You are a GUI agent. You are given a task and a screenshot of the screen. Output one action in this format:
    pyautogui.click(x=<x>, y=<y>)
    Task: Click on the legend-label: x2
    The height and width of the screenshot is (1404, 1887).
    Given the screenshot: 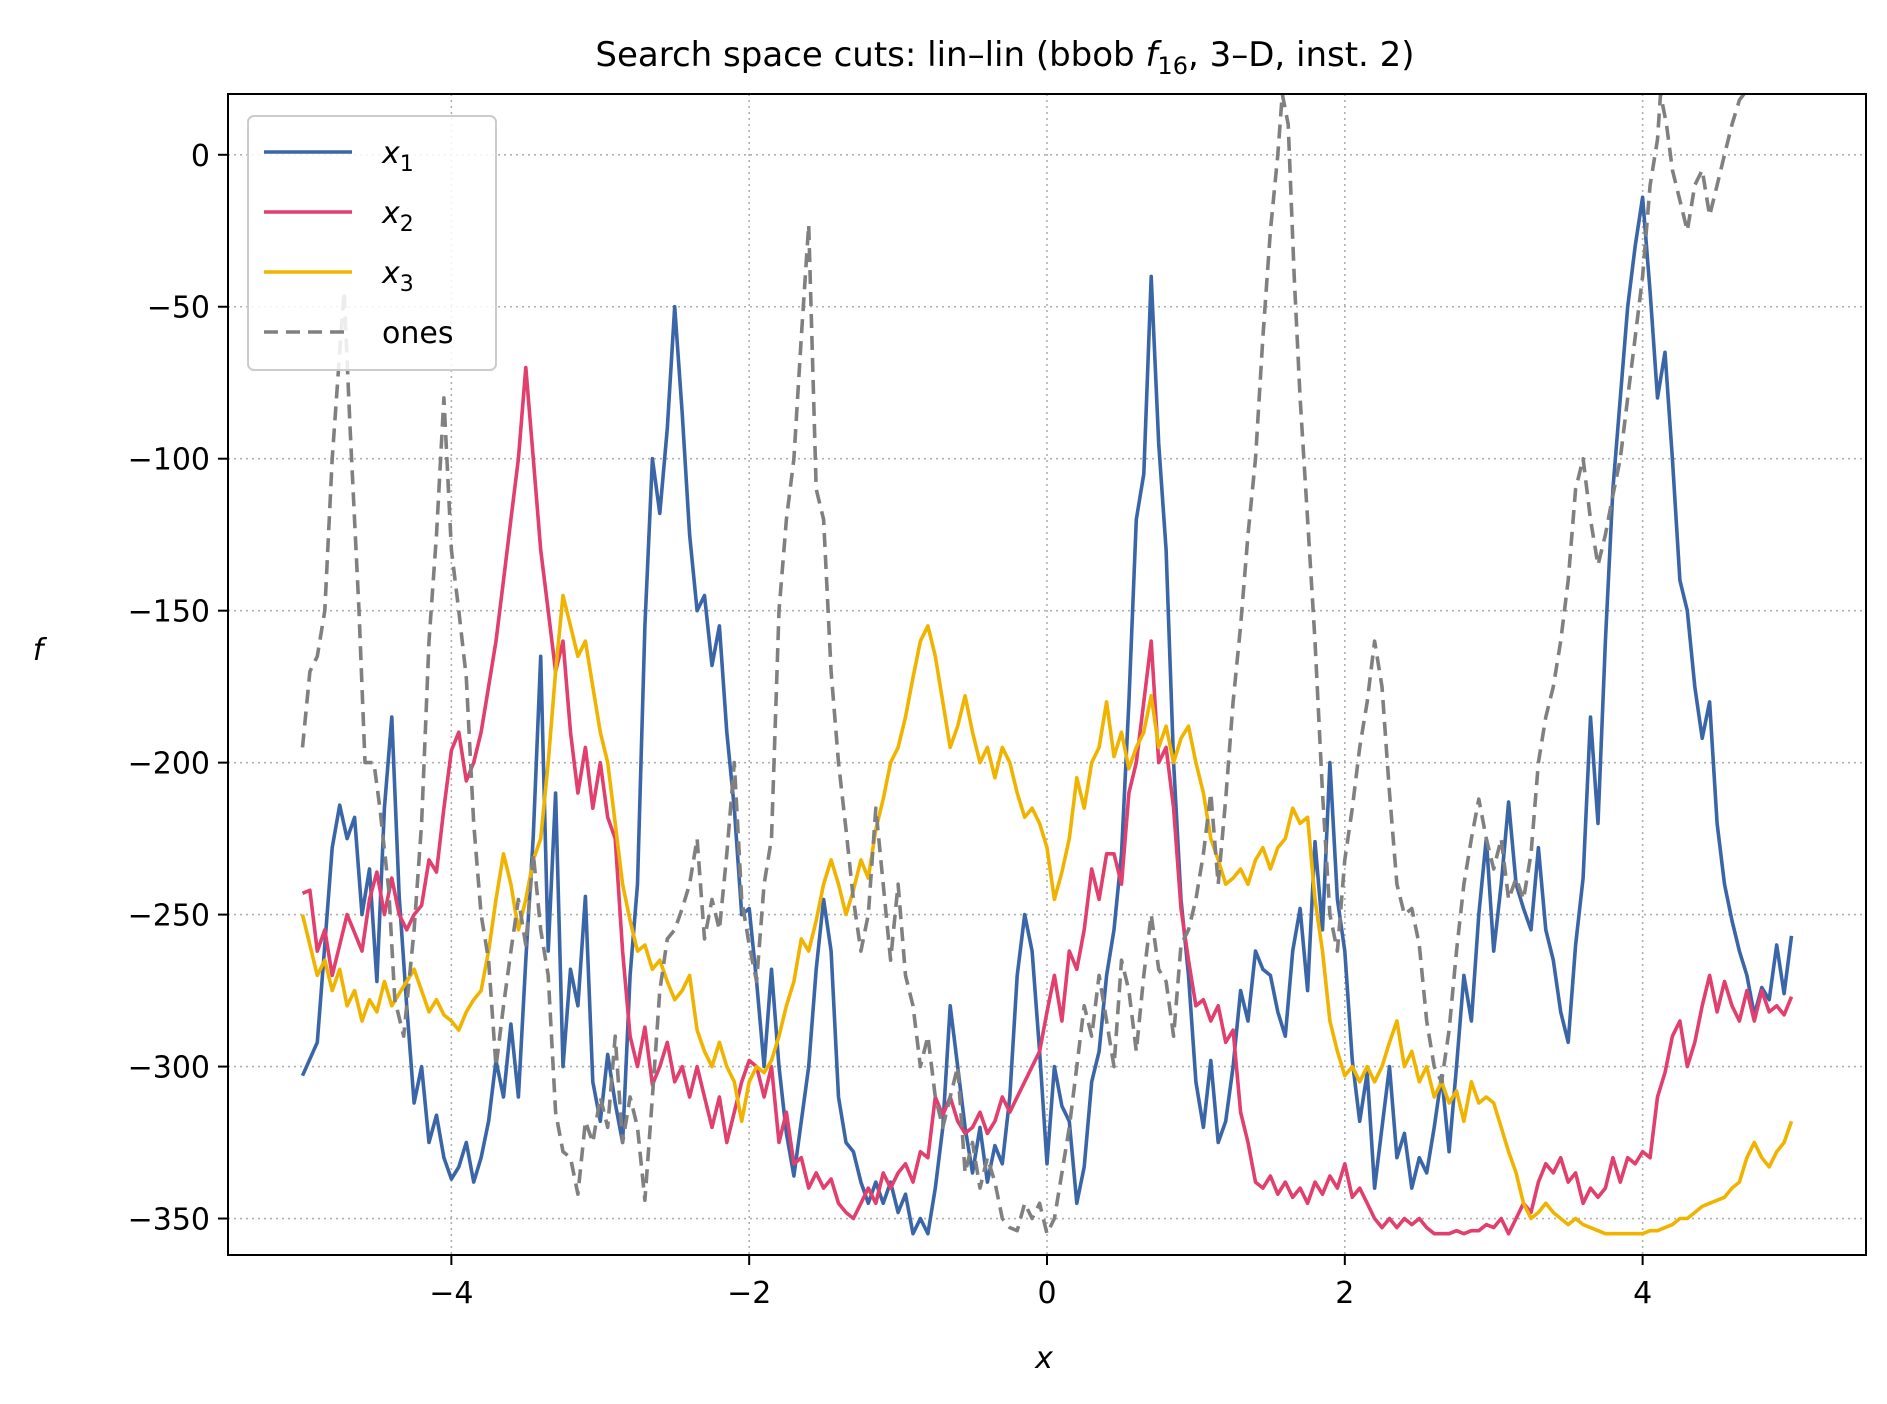 What is the action you would take?
    pyautogui.click(x=397, y=216)
    